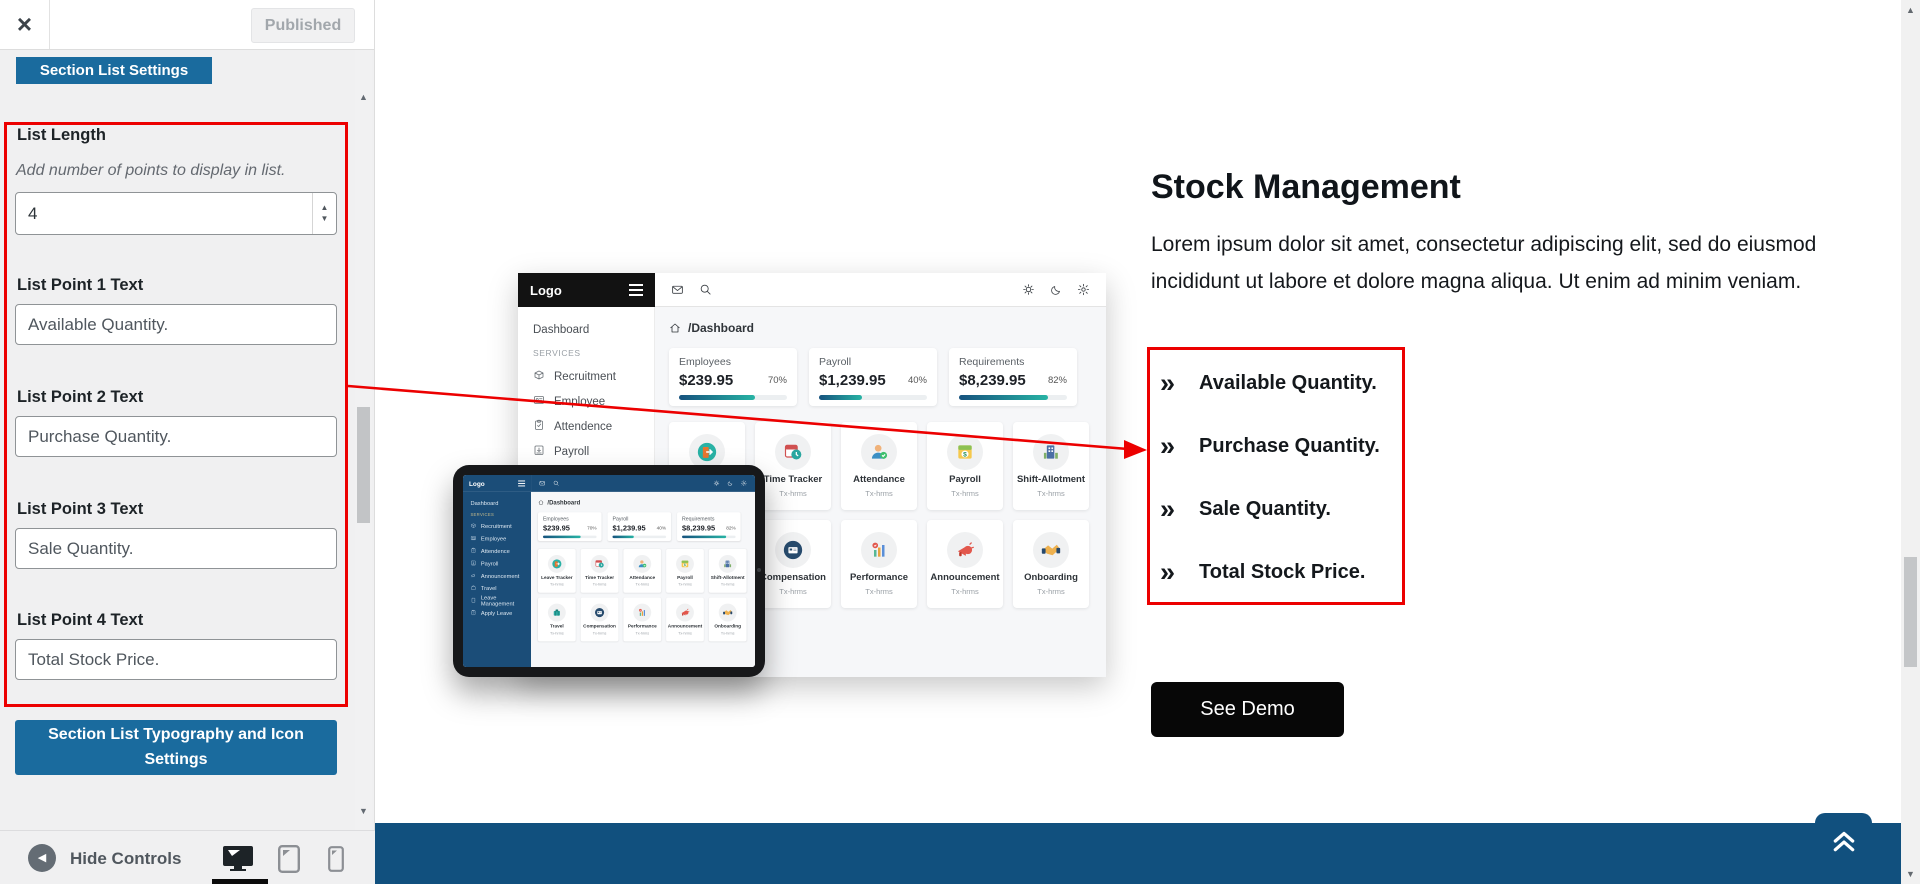  Describe the element at coordinates (965, 577) in the screenshot. I see `tile-label: Announcement` at that location.